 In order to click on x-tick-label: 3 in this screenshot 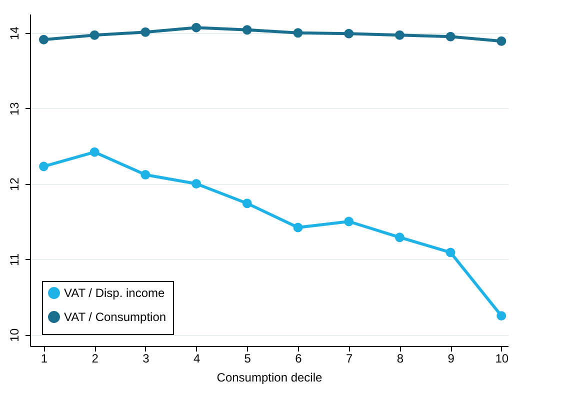, I will do `click(146, 359)`.